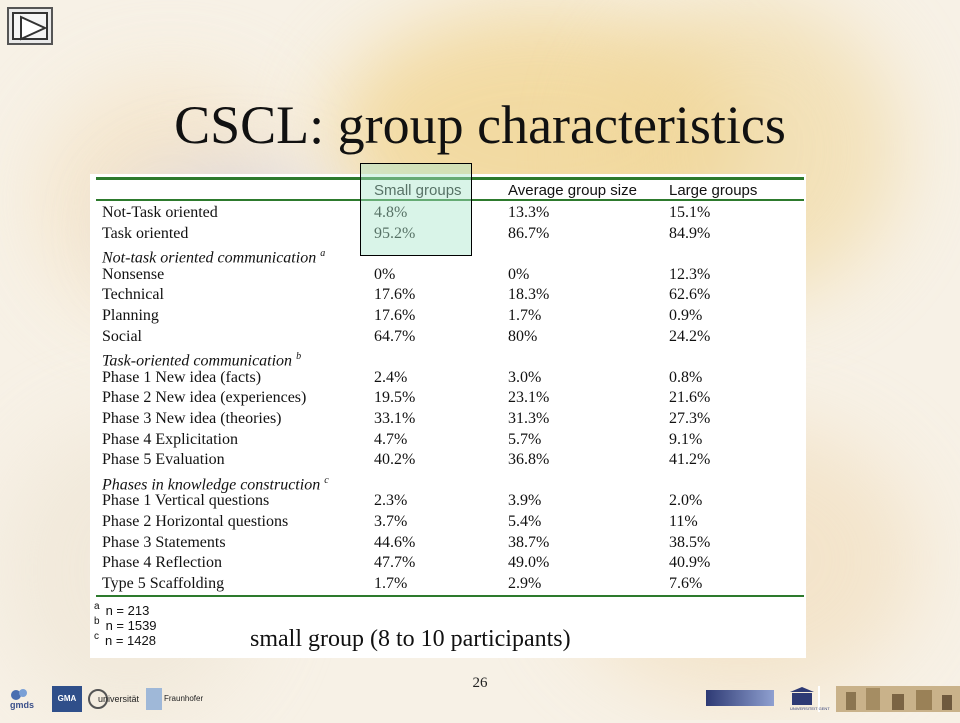 This screenshot has height=723, width=960. What do you see at coordinates (686, 501) in the screenshot?
I see `table-cell: 2.0%` at bounding box center [686, 501].